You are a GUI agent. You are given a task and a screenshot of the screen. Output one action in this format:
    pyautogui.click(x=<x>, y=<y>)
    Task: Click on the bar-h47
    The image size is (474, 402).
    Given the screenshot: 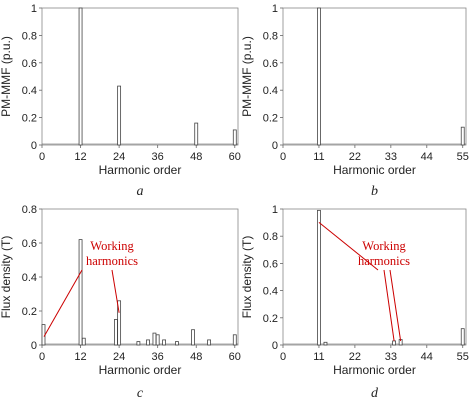 What is the action you would take?
    pyautogui.click(x=193, y=337)
    